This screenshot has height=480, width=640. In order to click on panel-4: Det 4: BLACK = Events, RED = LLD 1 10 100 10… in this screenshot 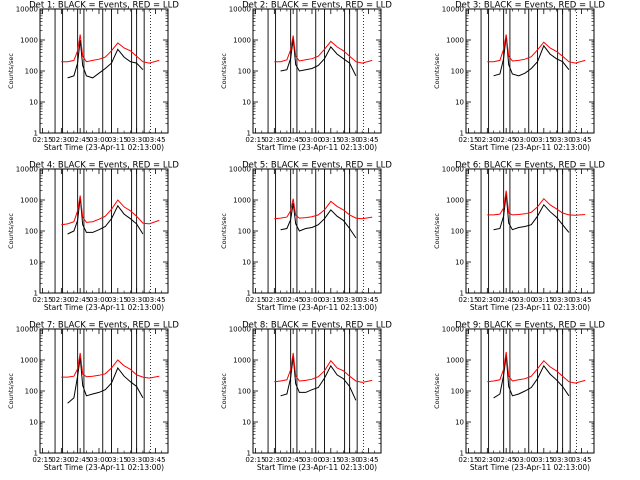, I will do `click(93, 237)`.